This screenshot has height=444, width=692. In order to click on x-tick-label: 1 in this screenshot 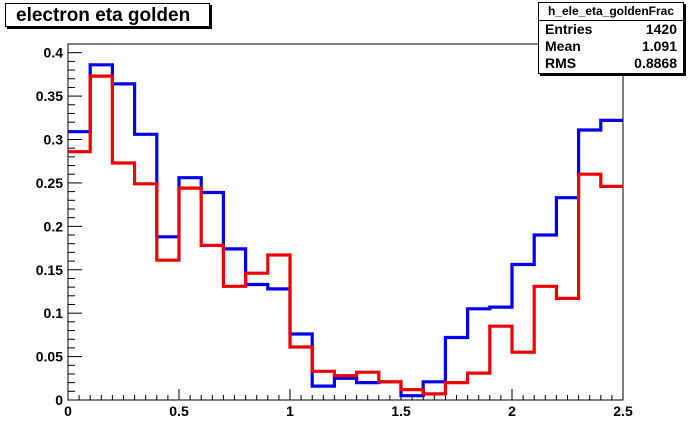, I will do `click(290, 411)`.